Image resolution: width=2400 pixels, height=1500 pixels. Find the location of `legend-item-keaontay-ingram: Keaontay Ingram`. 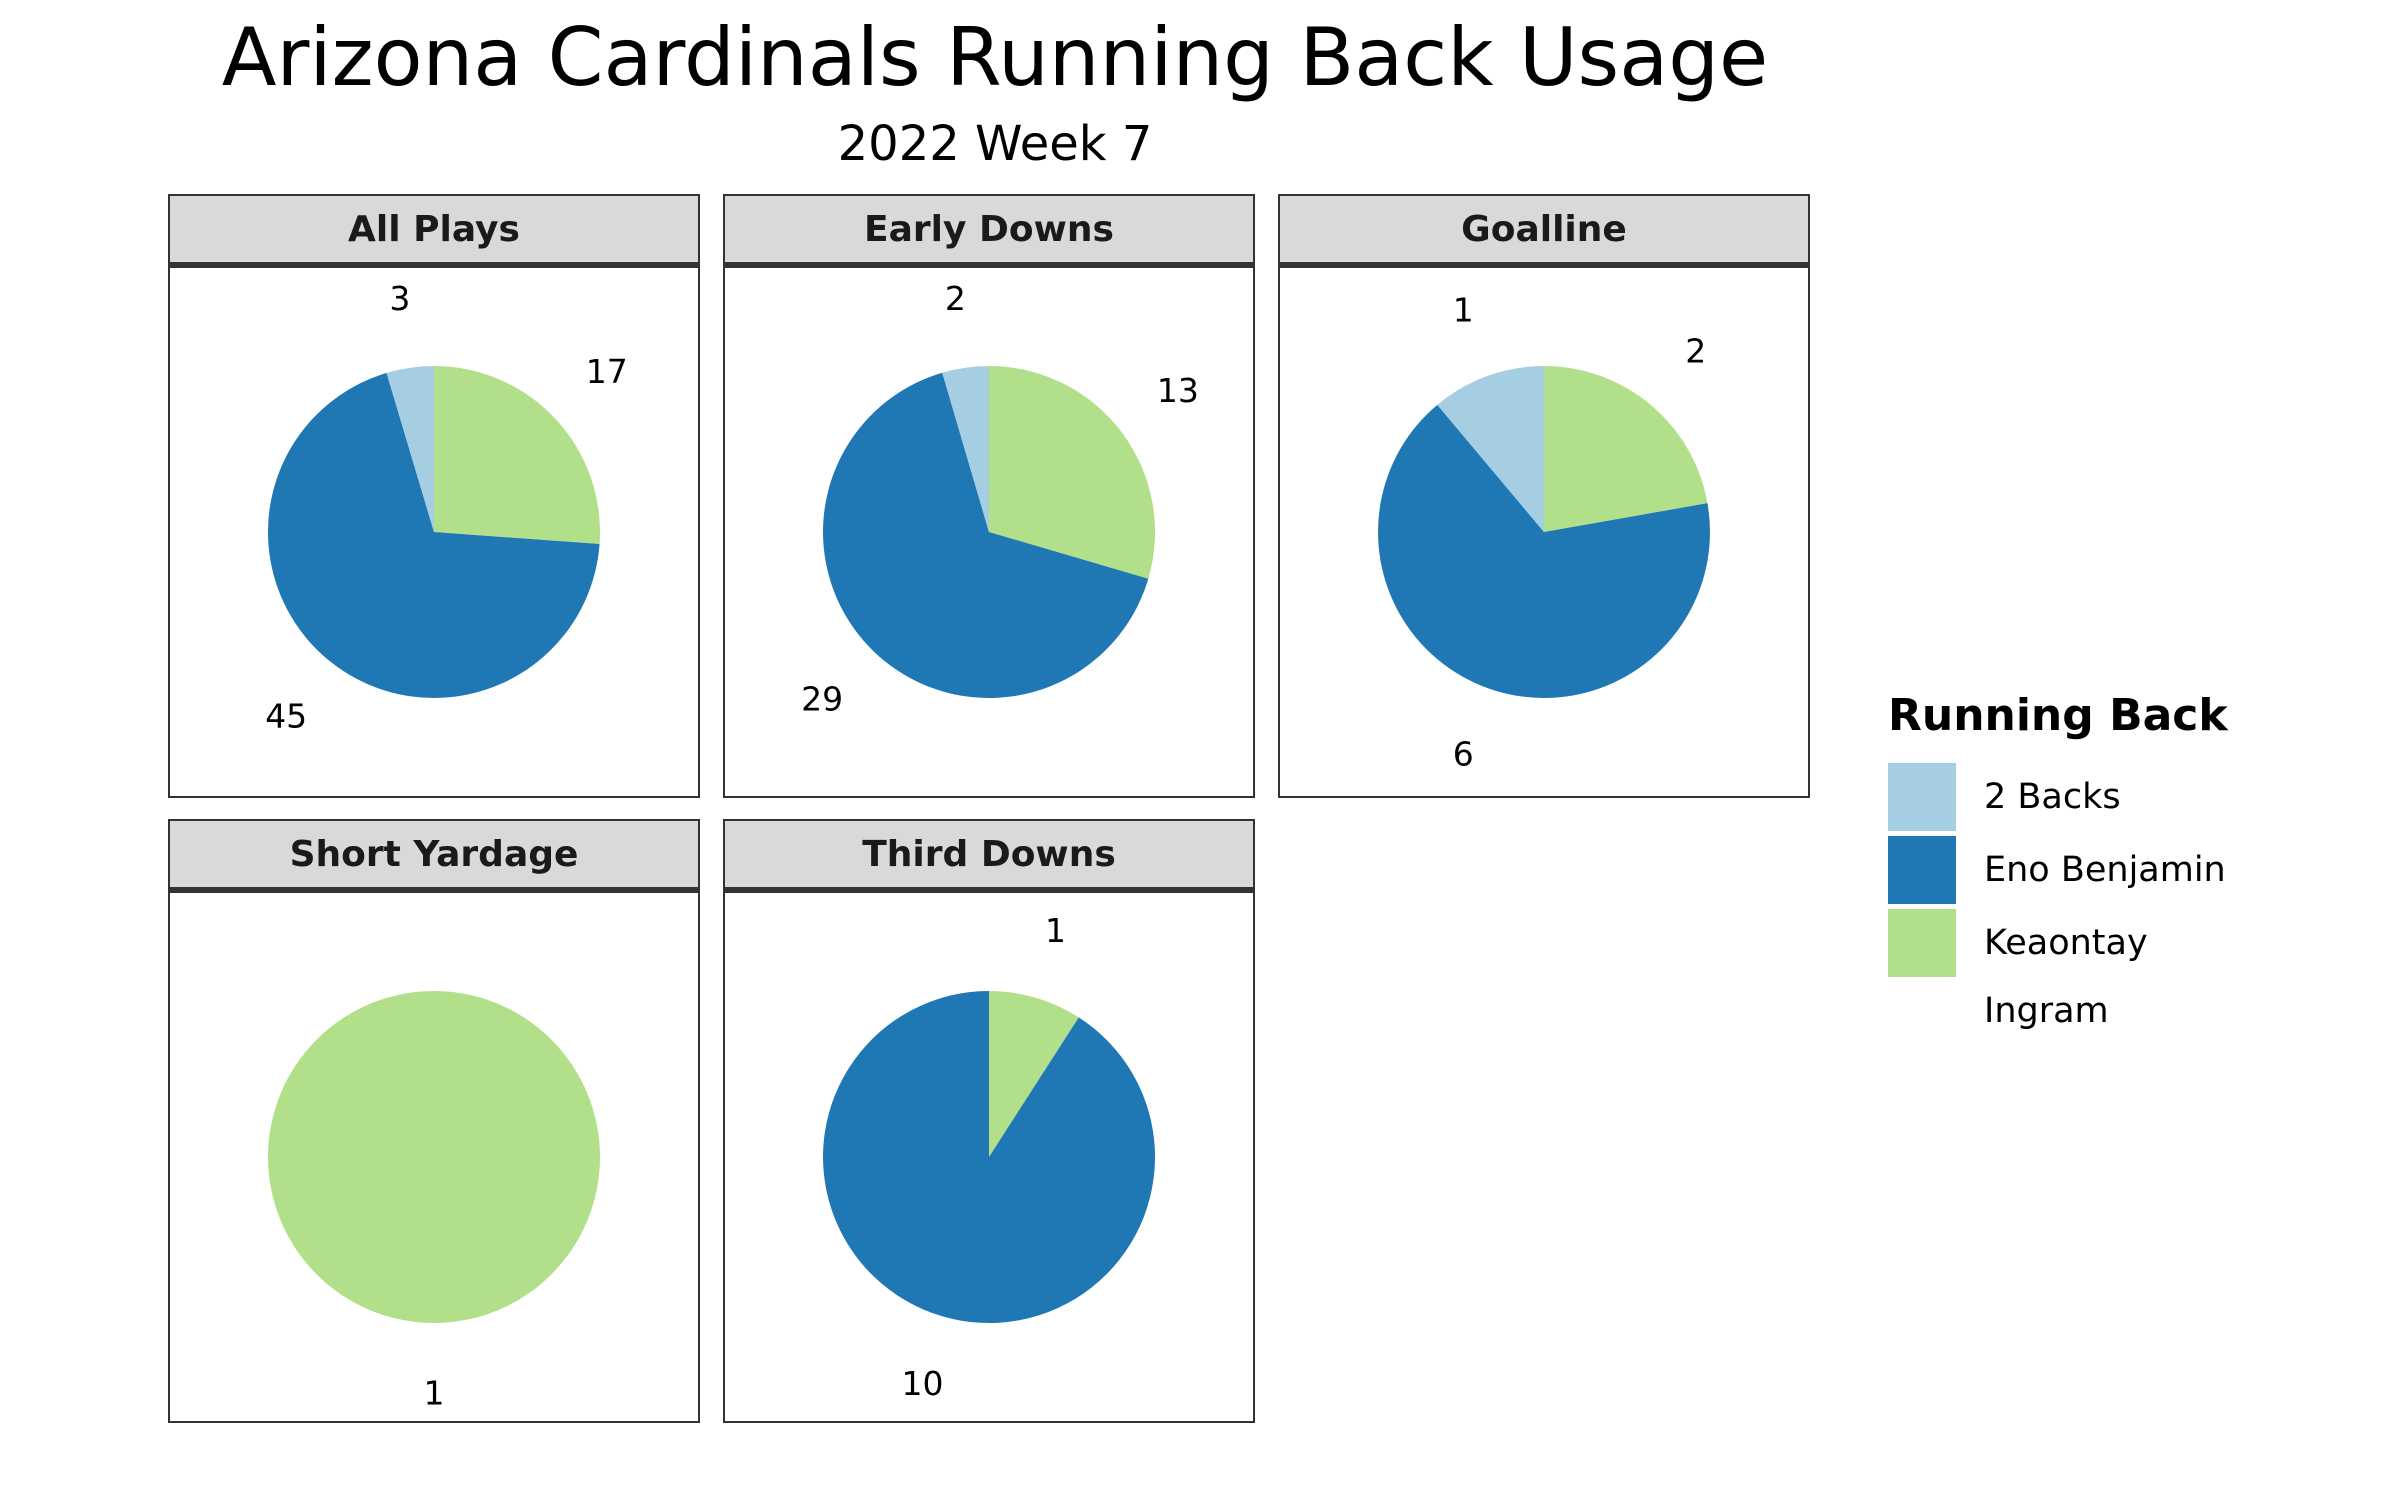

legend-item-keaontay-ingram: Keaontay Ingram is located at coordinates (2058, 970).